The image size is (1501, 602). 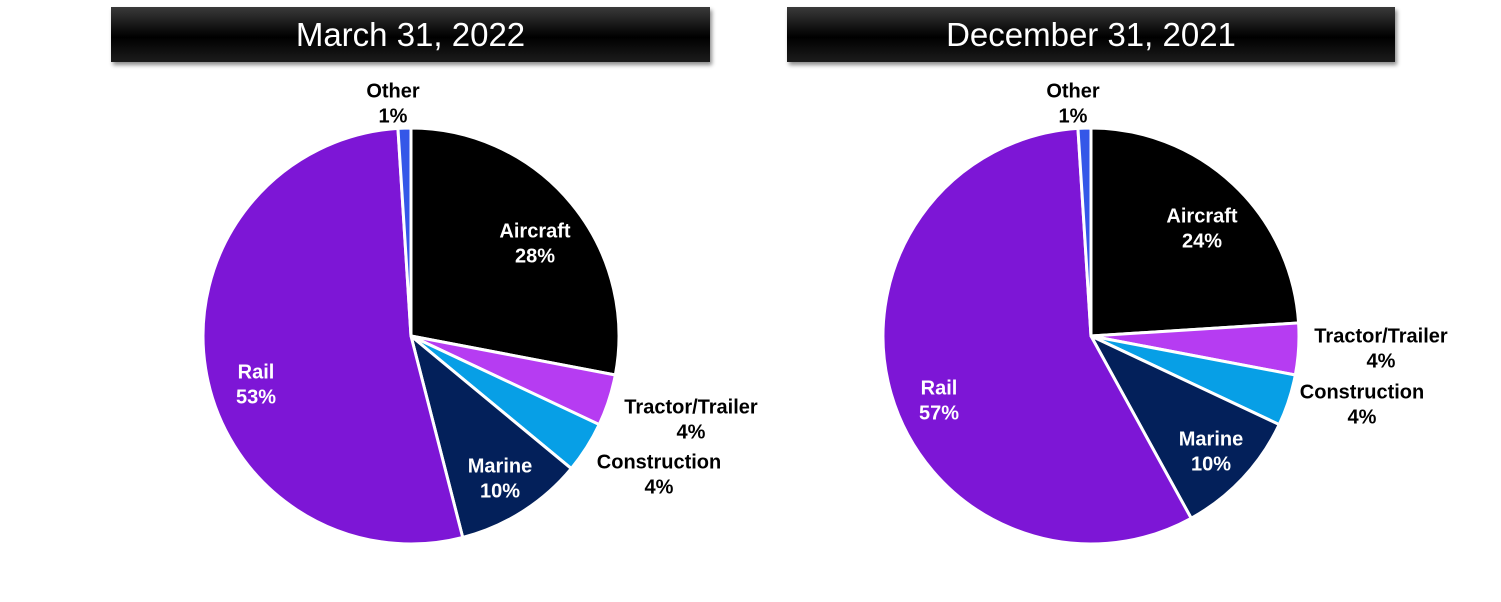 I want to click on slice-value-december-2021-rail: 57%, so click(x=939, y=413).